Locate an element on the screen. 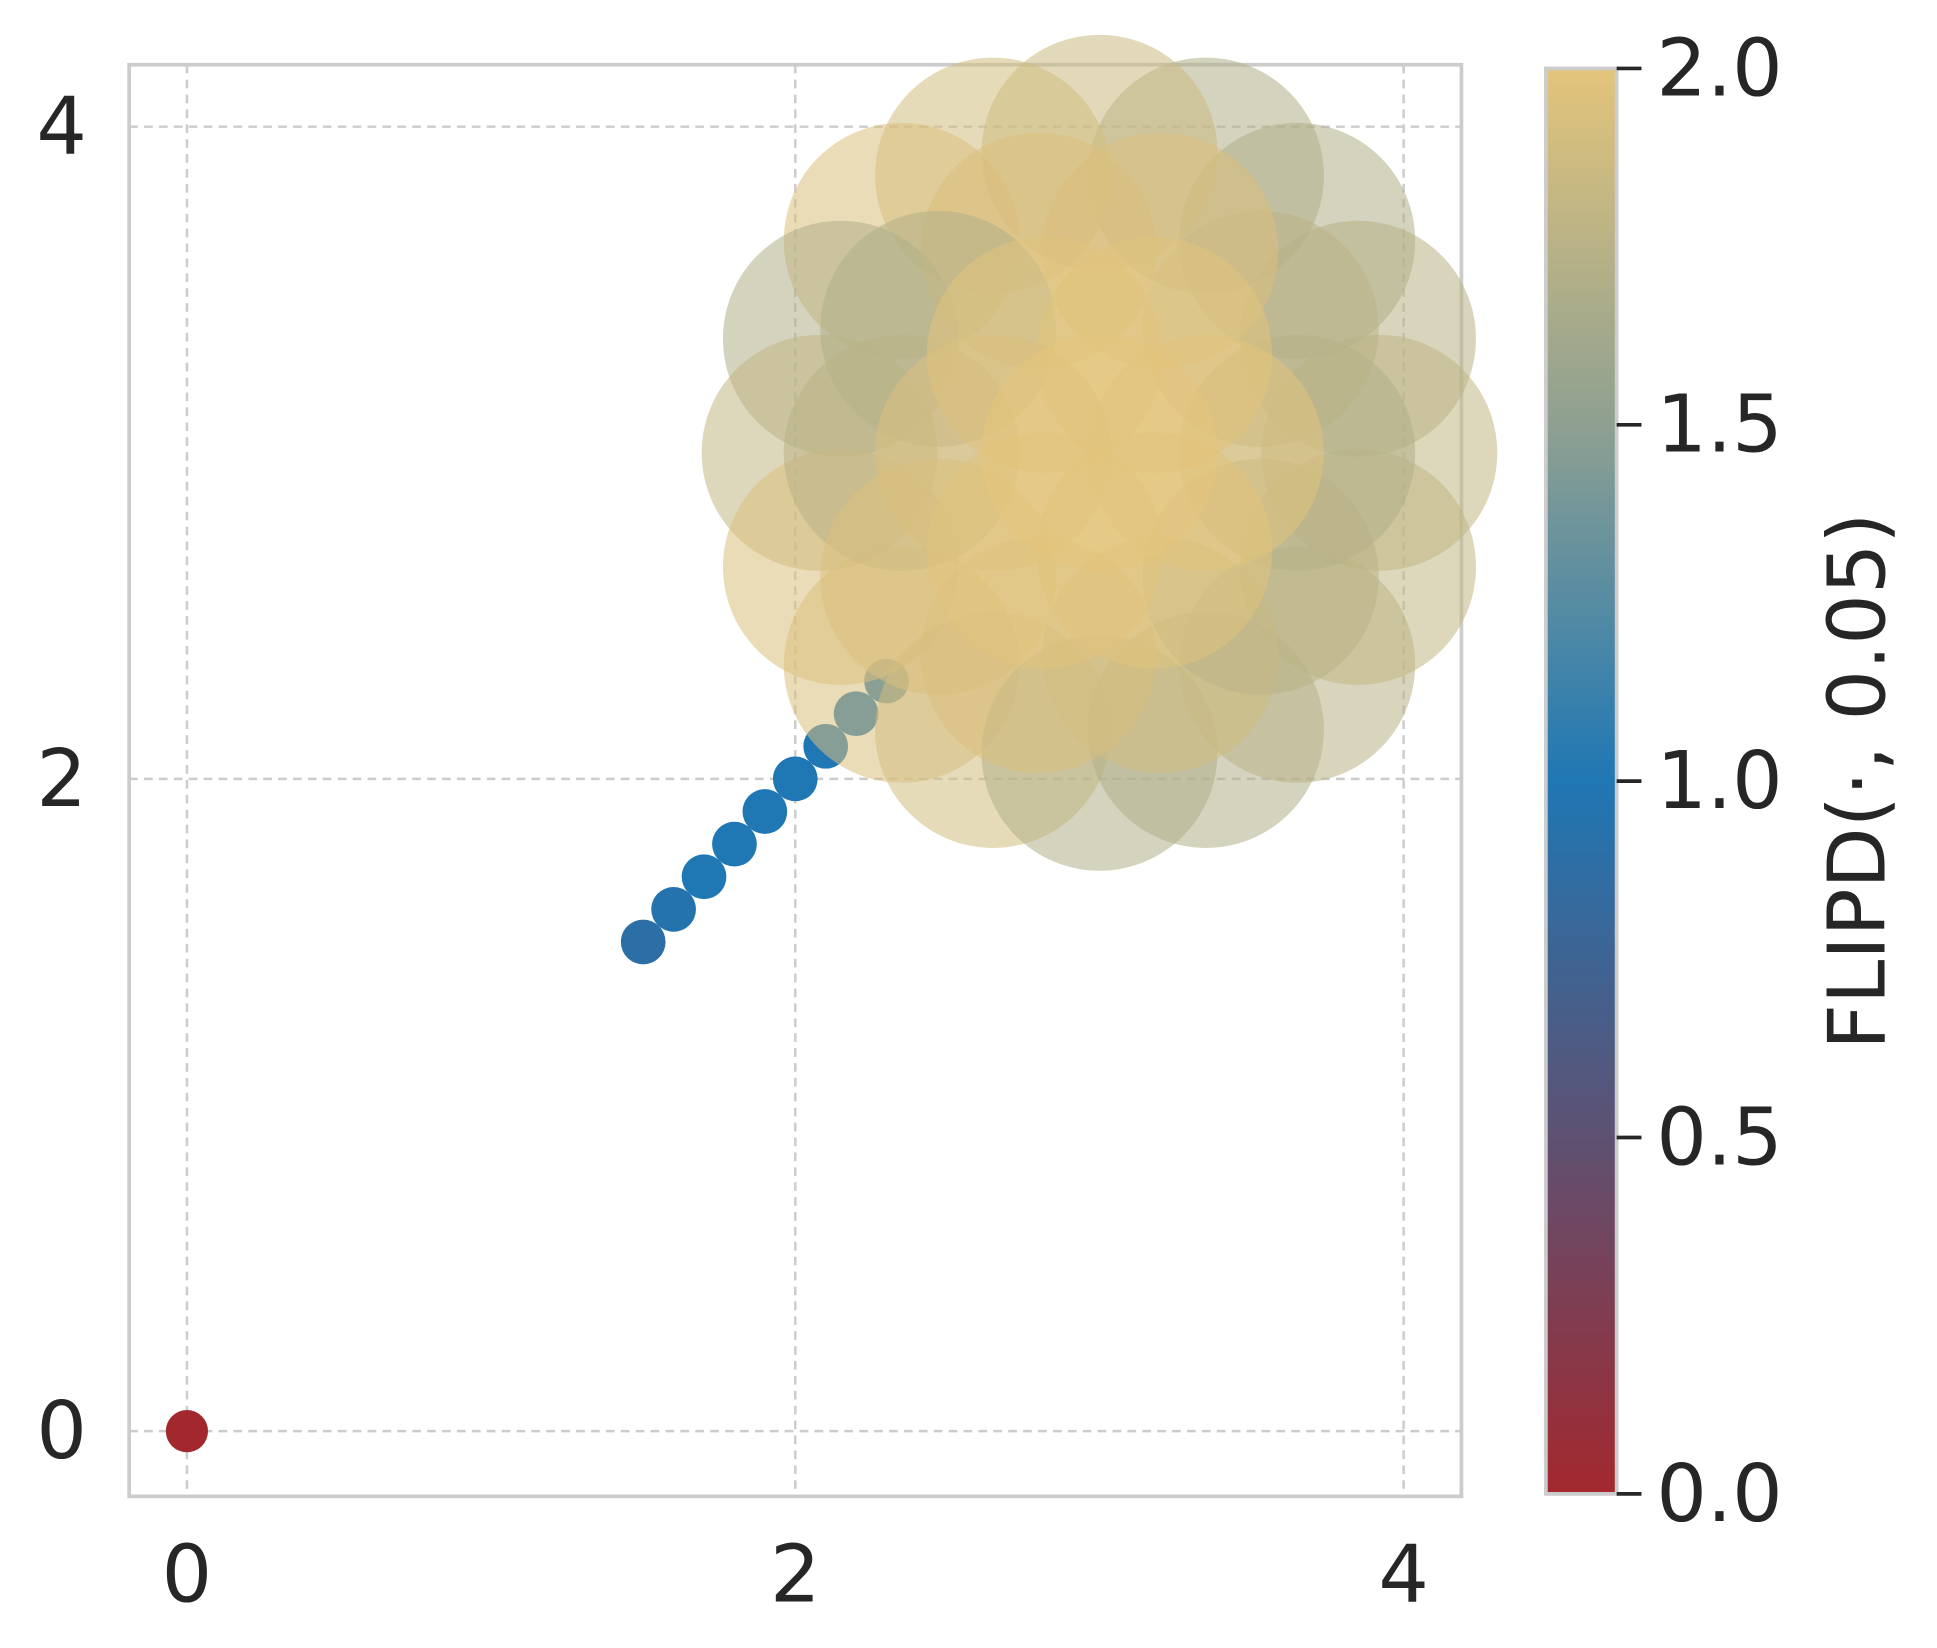 This screenshot has width=1937, height=1648. x-tick-label: 4 is located at coordinates (1403, 1574).